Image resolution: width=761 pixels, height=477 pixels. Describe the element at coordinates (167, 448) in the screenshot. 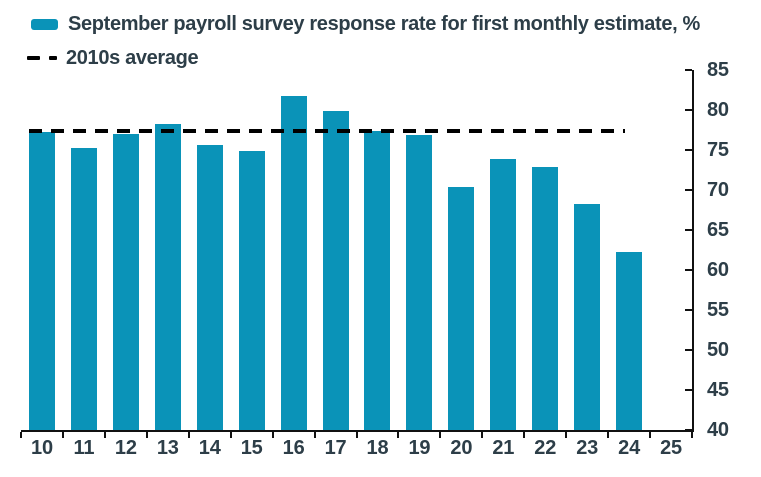

I see `x-label-13: 13` at that location.